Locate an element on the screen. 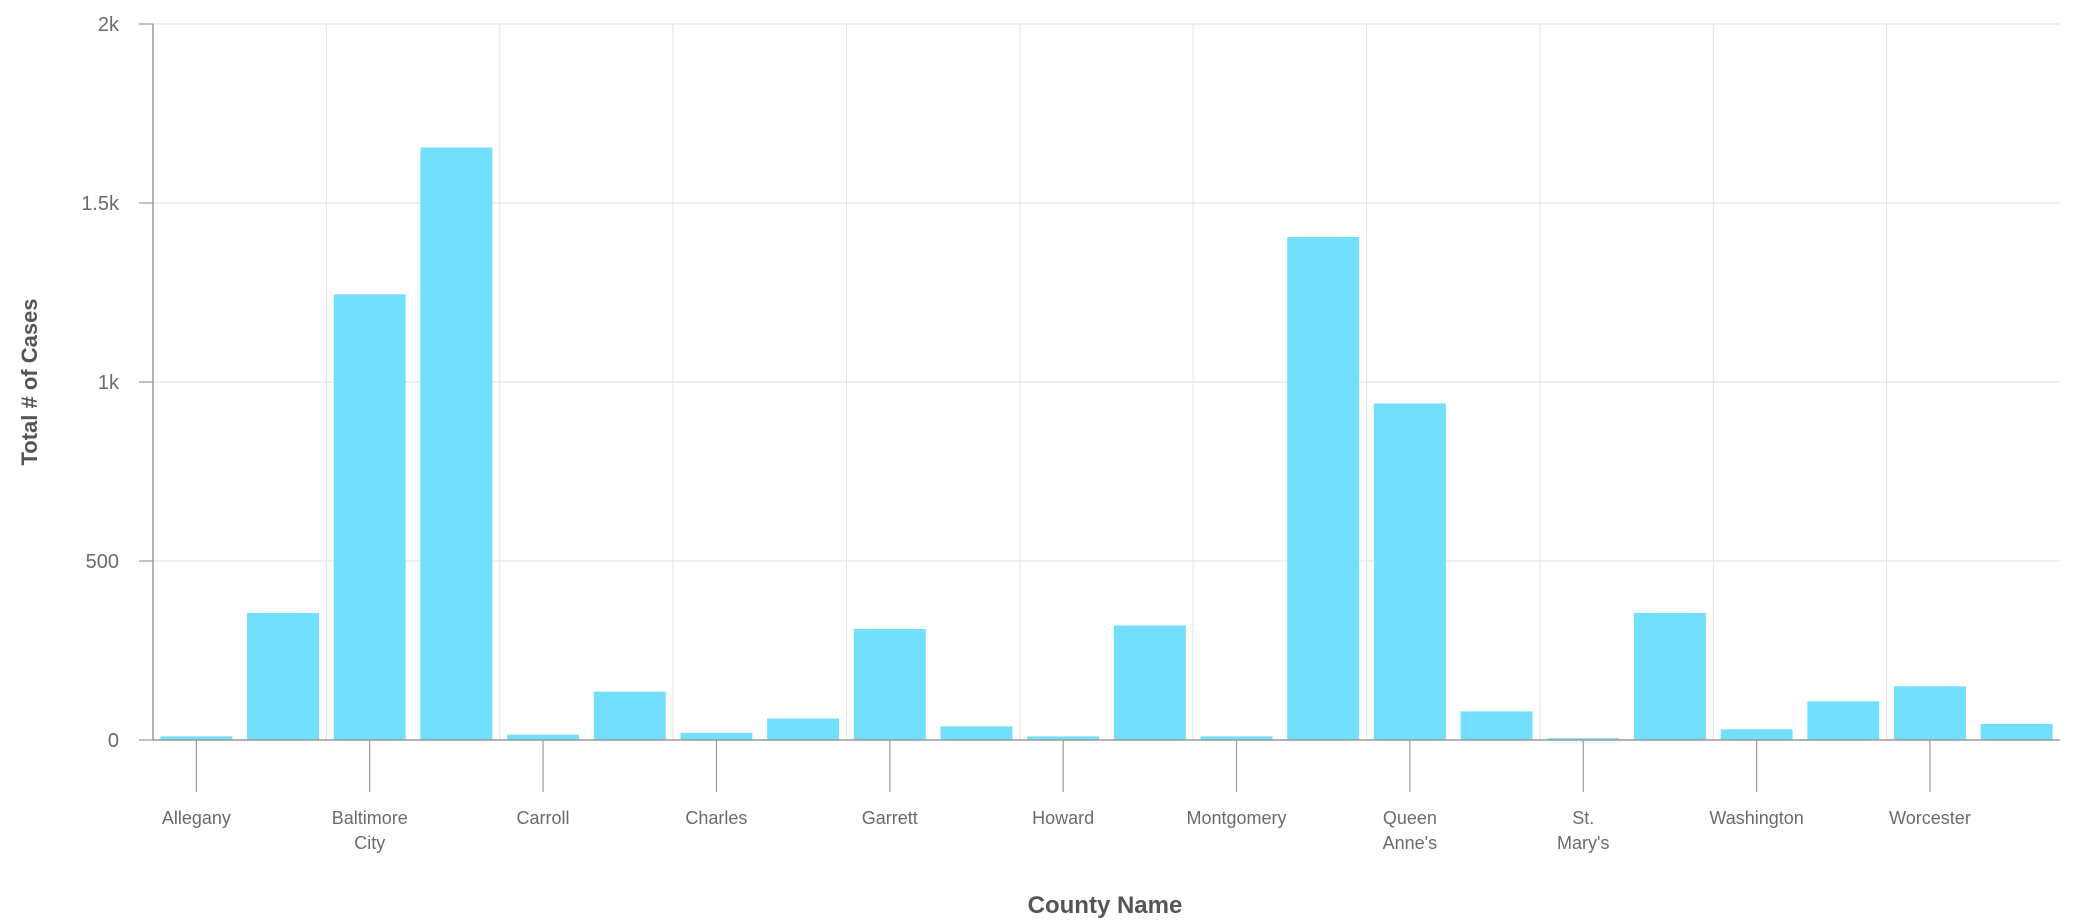  x-tick-label: Mary's is located at coordinates (1583, 843).